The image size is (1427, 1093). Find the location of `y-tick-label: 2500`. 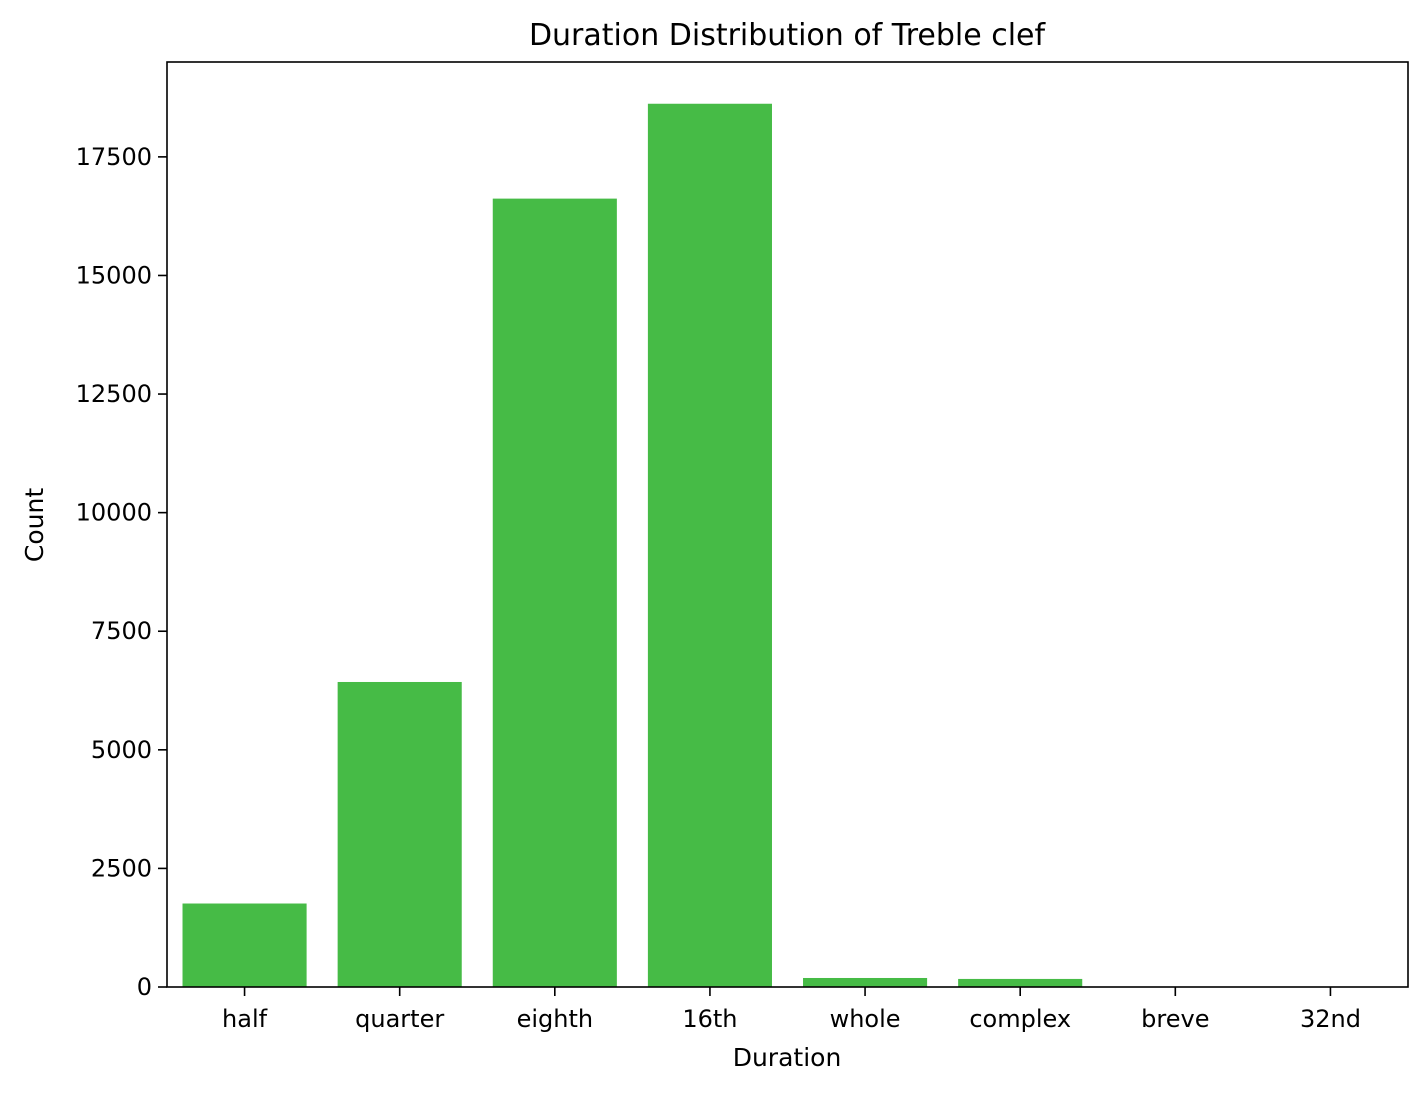

y-tick-label: 2500 is located at coordinates (121, 868).